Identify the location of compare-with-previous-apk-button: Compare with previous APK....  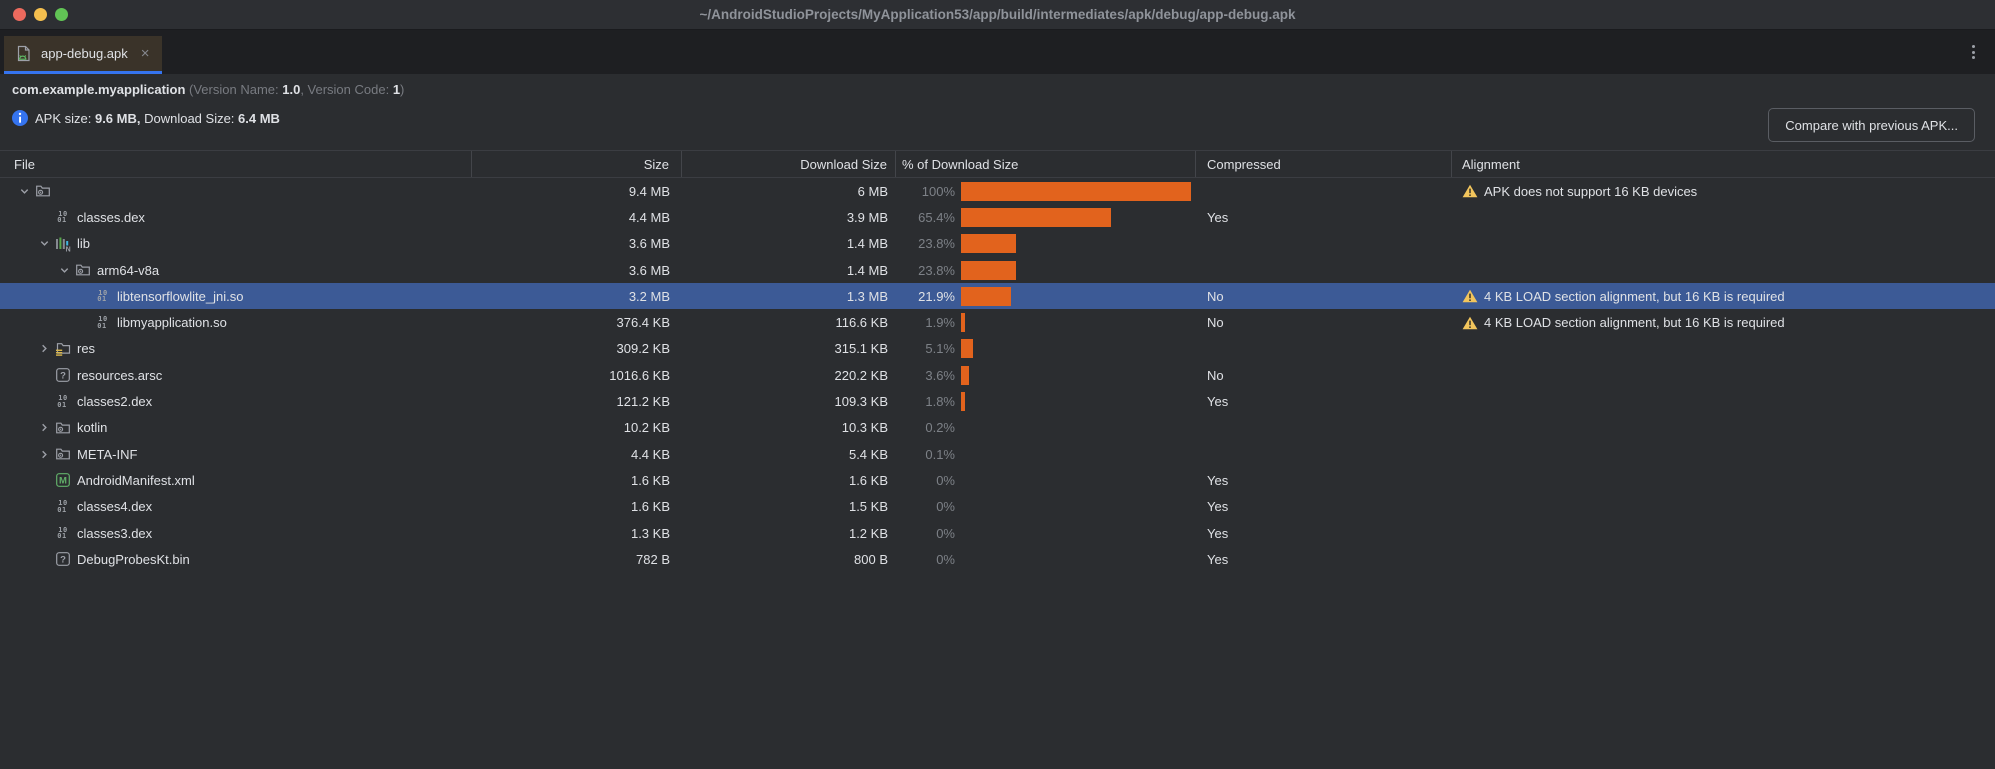
(1871, 125).